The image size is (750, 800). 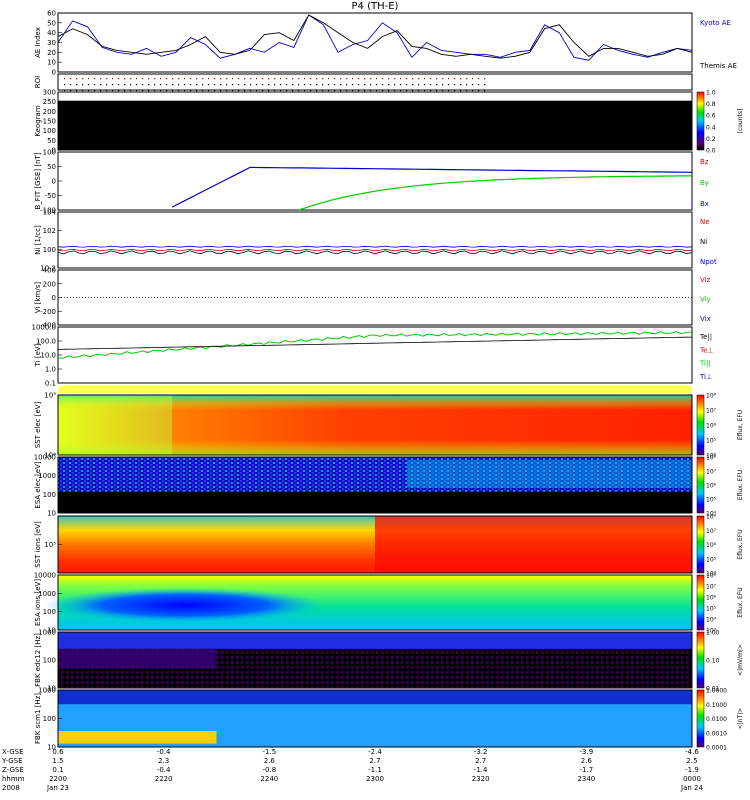 What do you see at coordinates (50, 370) in the screenshot?
I see `y-tick-label: 1.0` at bounding box center [50, 370].